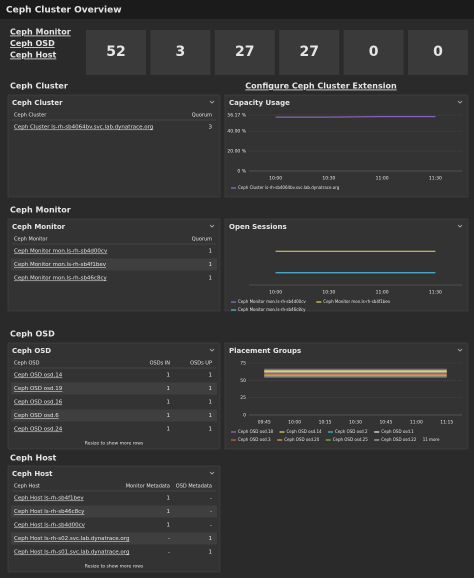 The image size is (474, 578). Describe the element at coordinates (446, 423) in the screenshot. I see `x-tick-label: 11:15` at that location.